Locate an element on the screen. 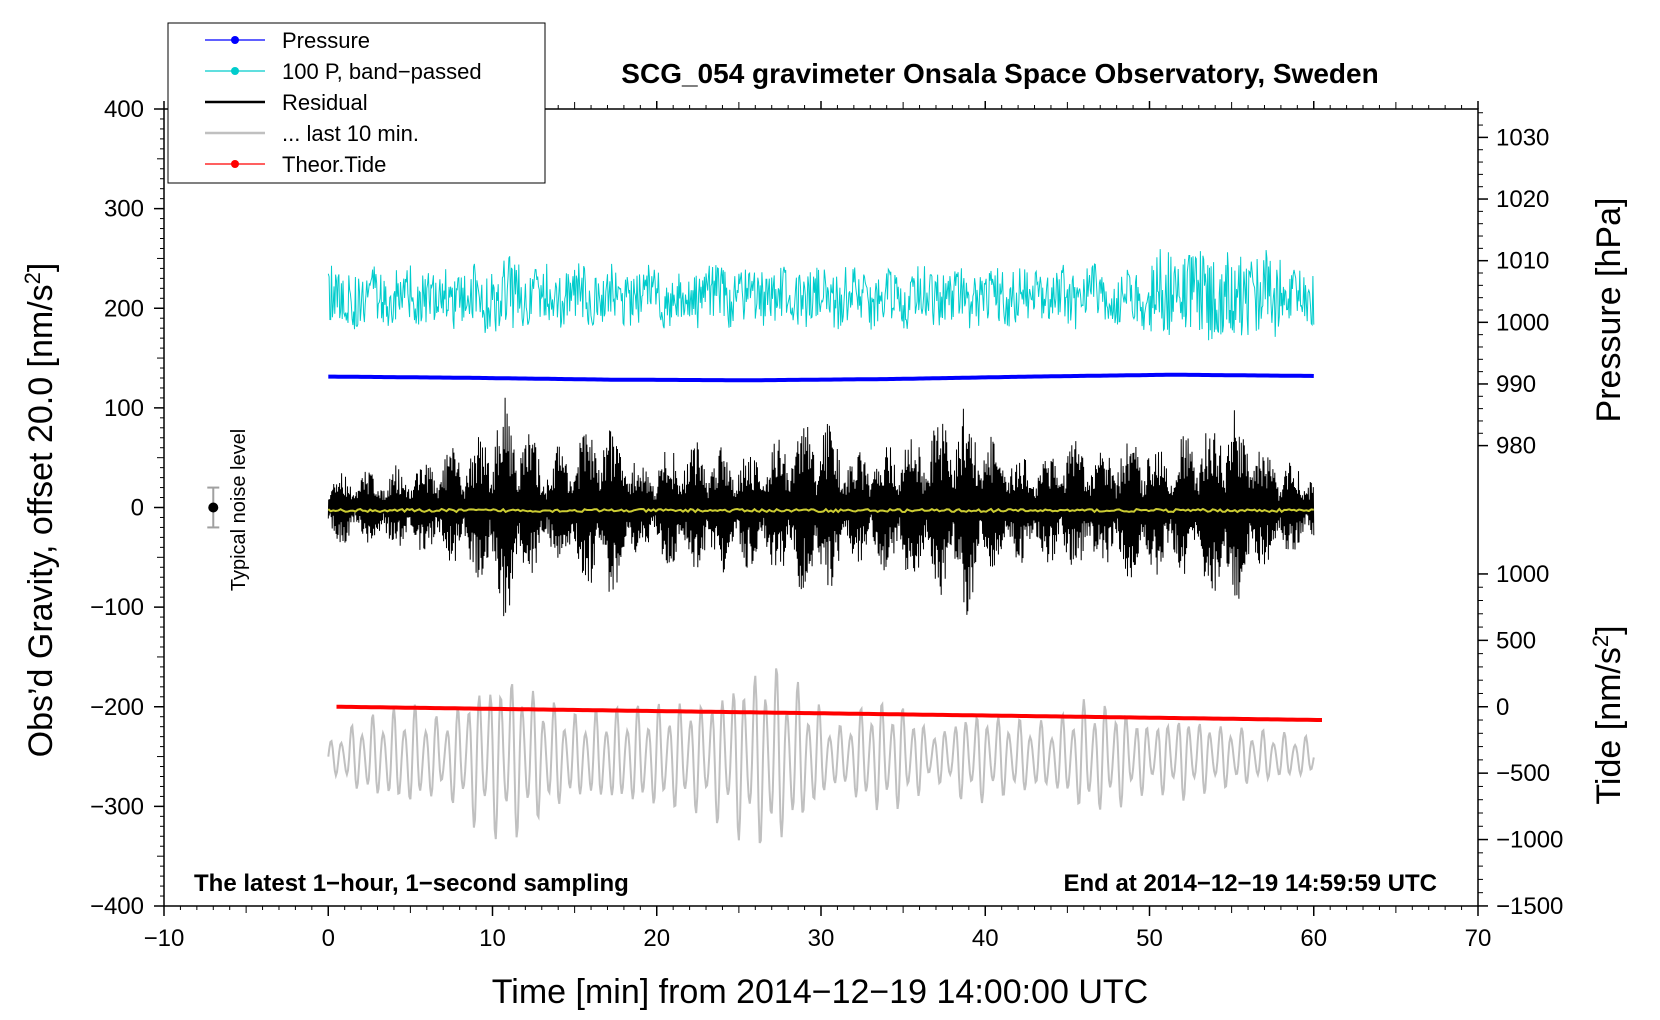  tide-tick-label: 0 is located at coordinates (1502, 707).